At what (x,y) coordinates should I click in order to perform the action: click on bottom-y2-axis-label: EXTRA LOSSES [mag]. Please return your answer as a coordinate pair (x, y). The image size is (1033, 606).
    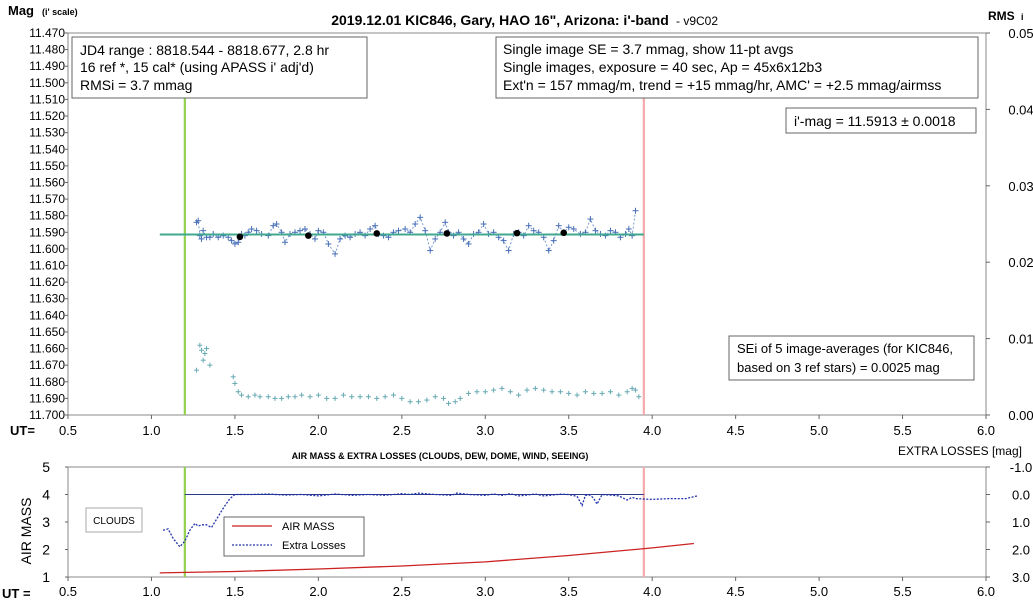
    Looking at the image, I should click on (960, 451).